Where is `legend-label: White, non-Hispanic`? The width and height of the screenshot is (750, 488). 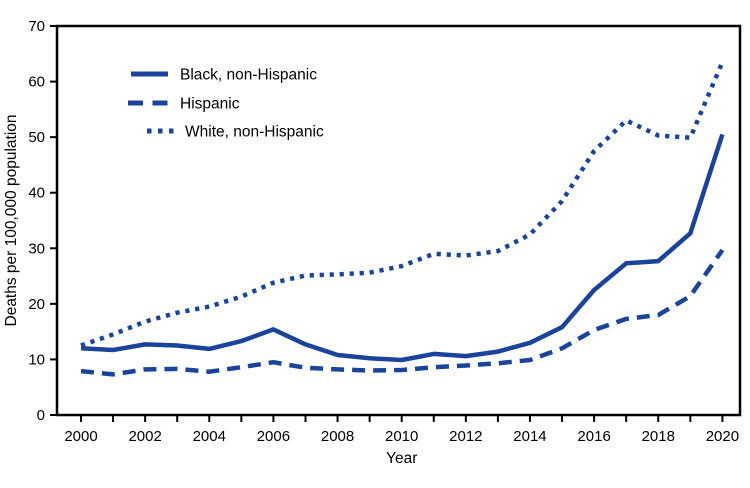
legend-label: White, non-Hispanic is located at coordinates (254, 132).